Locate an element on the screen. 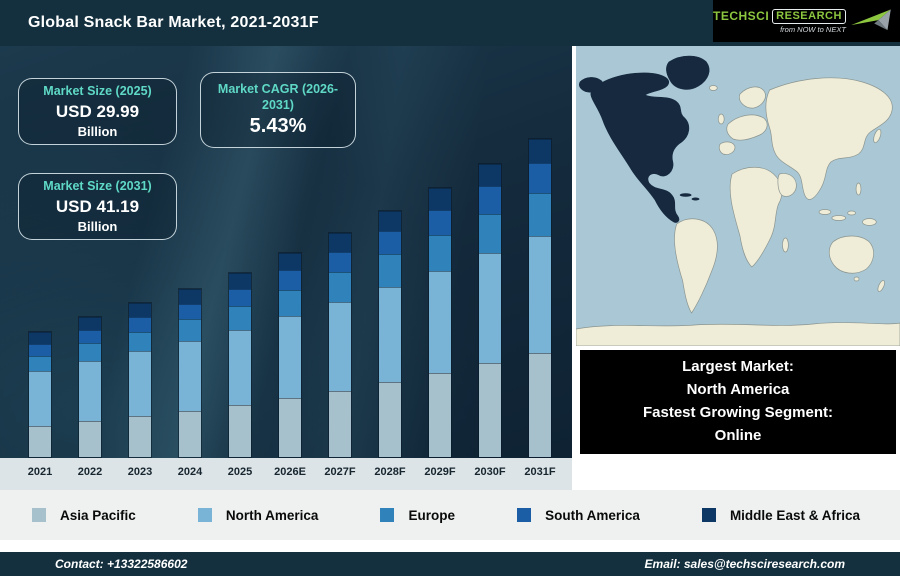  x-axis-label-2028f: 2028F is located at coordinates (390, 472).